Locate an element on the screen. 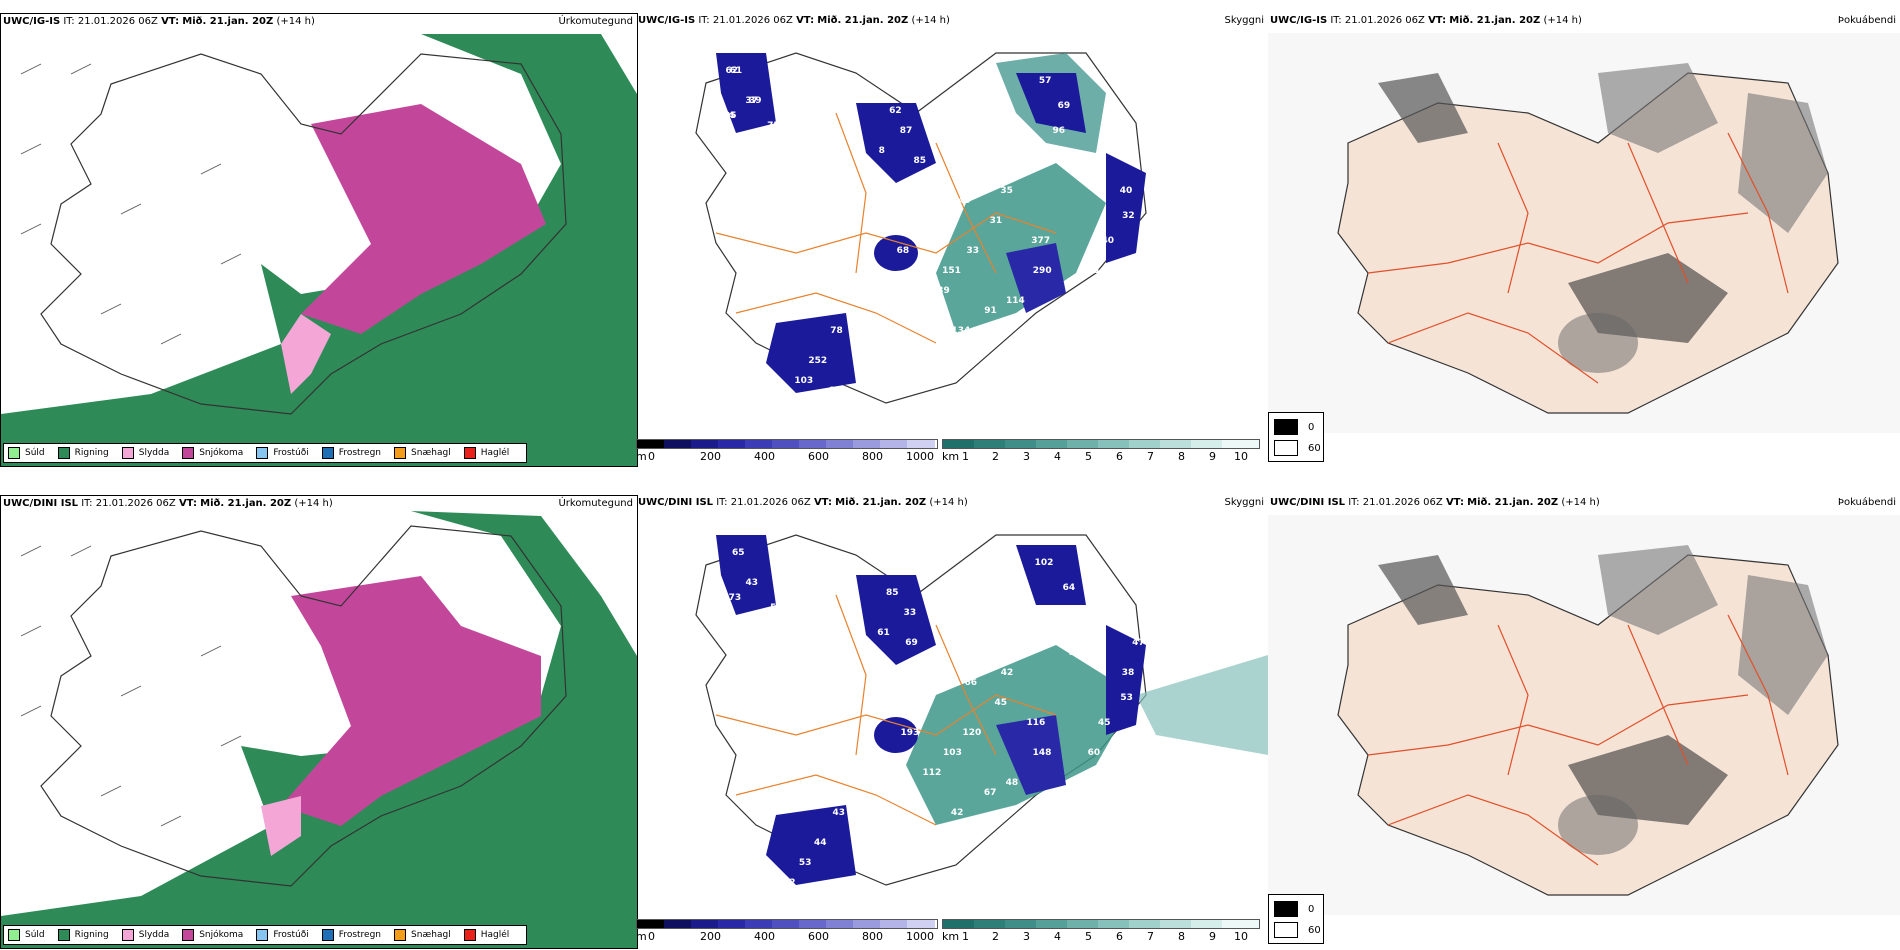 Image resolution: width=1900 pixels, height=950 pixels. cloud-base-value-label: 85 is located at coordinates (920, 161).